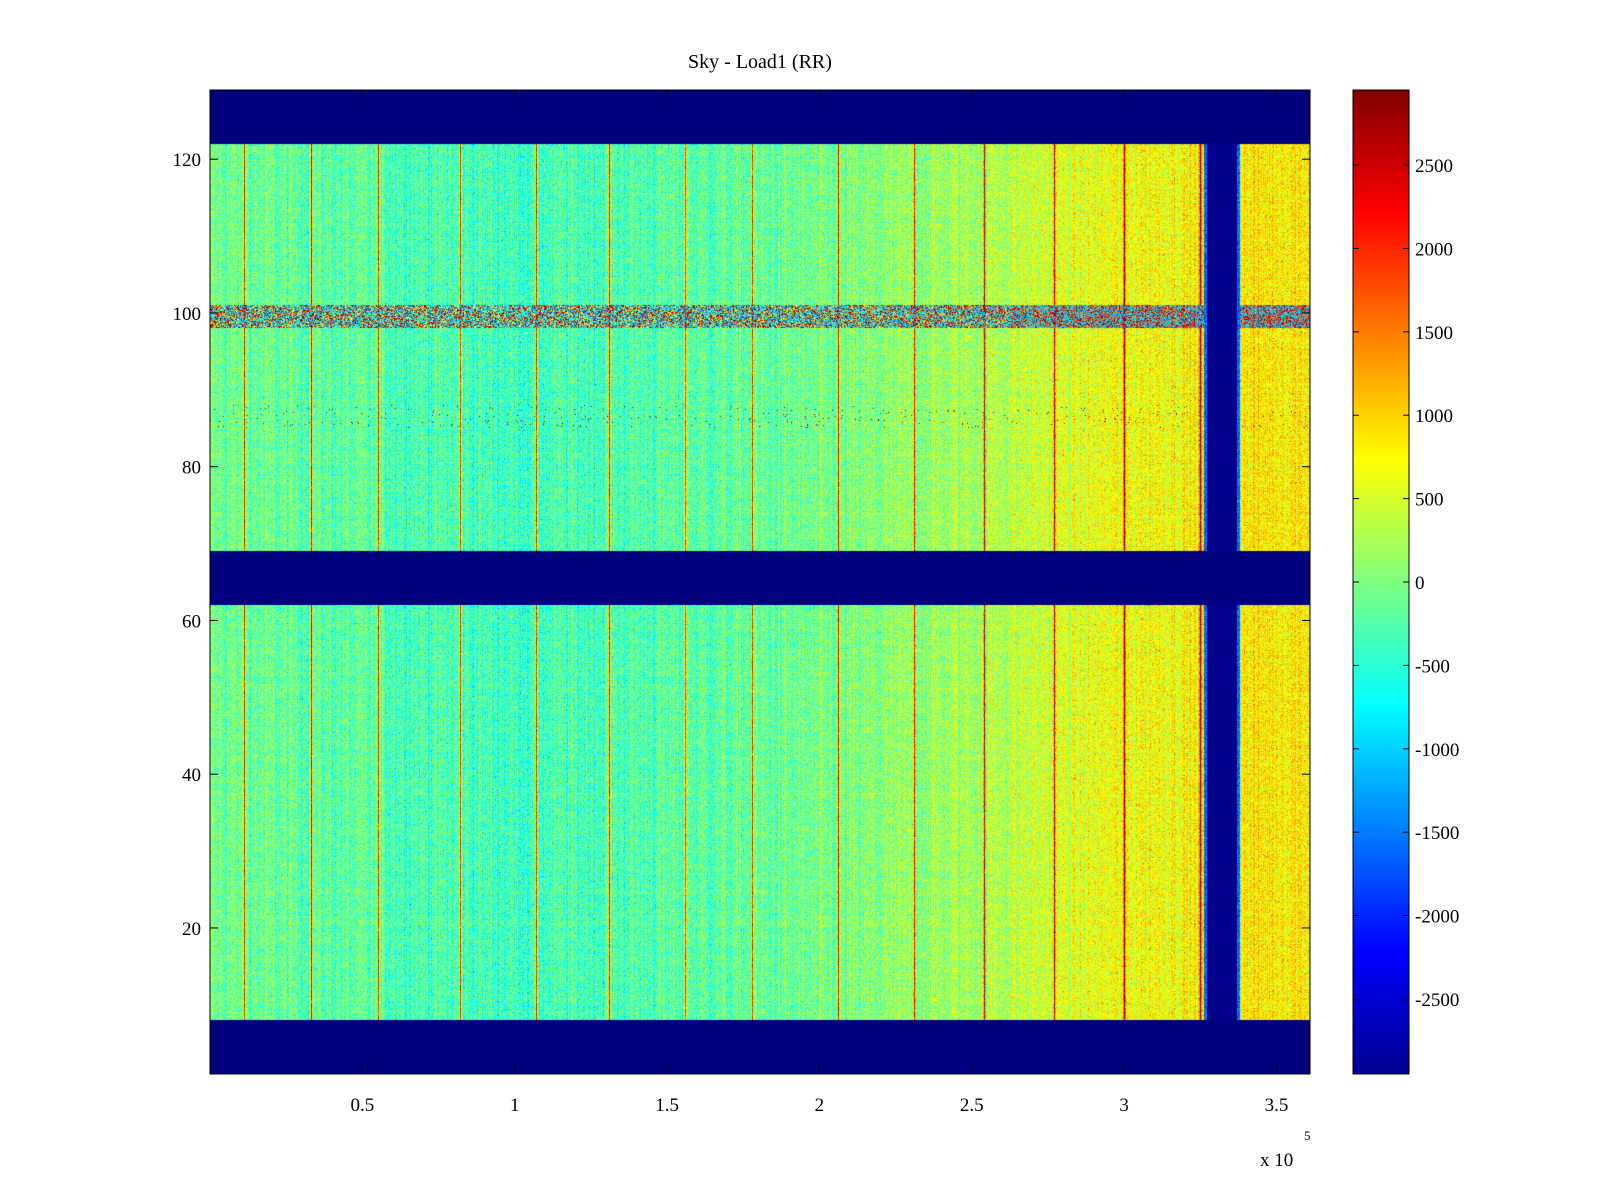  Describe the element at coordinates (1434, 166) in the screenshot. I see `colorbar-tick-label-0: 2500` at that location.